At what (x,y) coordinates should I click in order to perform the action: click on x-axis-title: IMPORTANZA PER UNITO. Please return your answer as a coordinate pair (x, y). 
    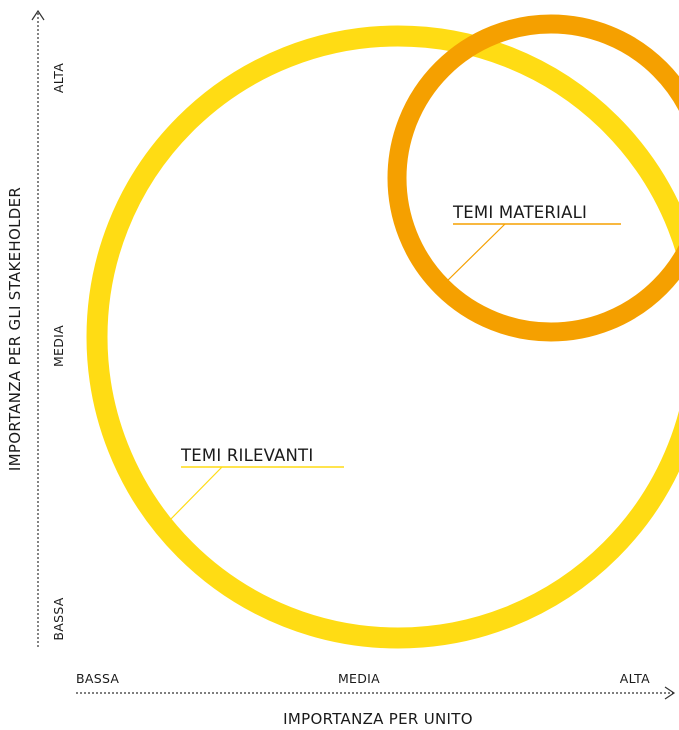
    Looking at the image, I should click on (378, 719).